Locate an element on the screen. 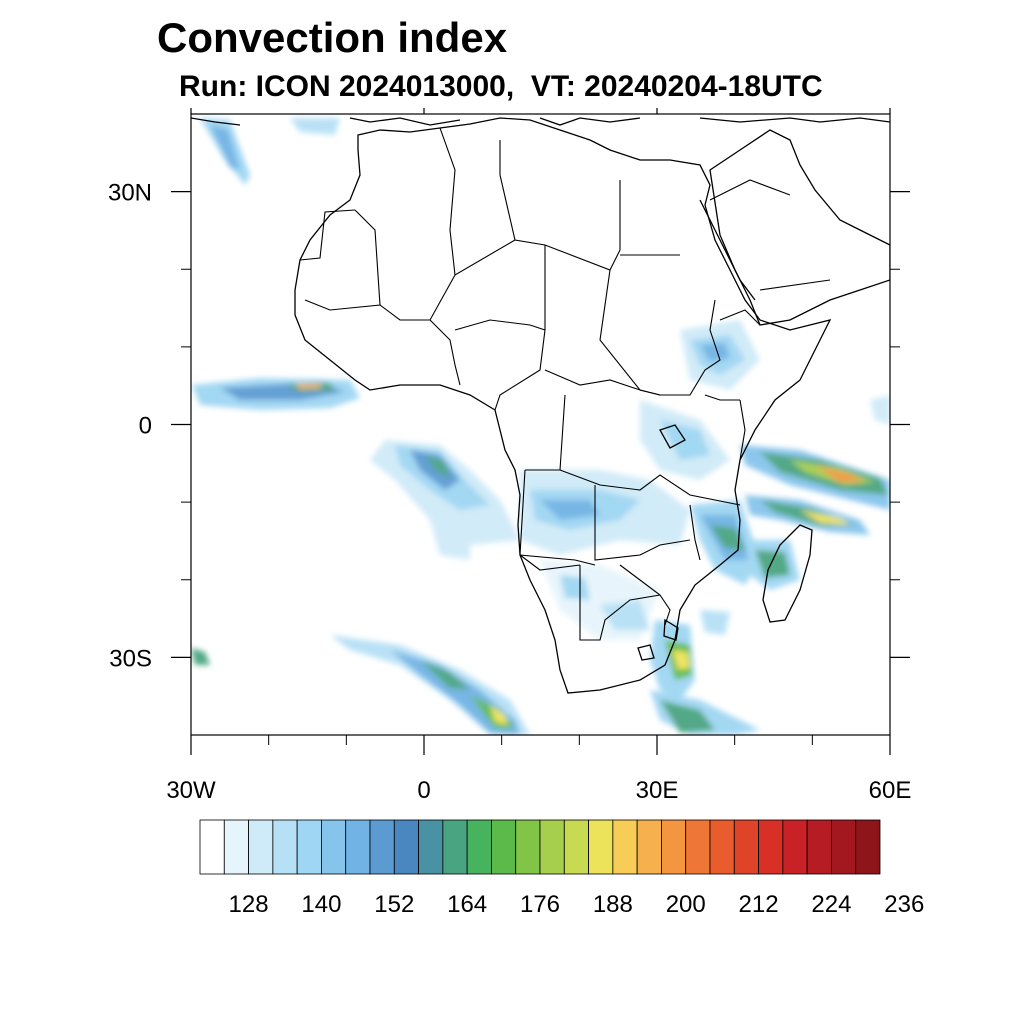 The width and height of the screenshot is (1024, 1024). map-subtitle: Run: ICON 2024013000, VT: 20240204-18UTC is located at coordinates (501, 86).